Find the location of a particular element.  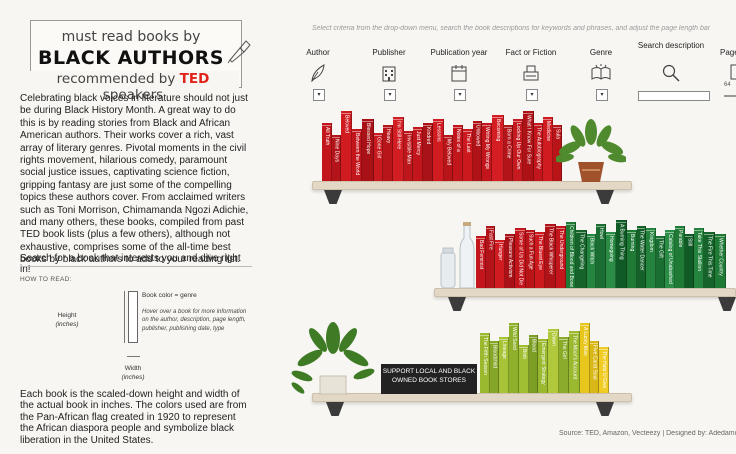

book-title: Heavy is located at coordinates (388, 136).